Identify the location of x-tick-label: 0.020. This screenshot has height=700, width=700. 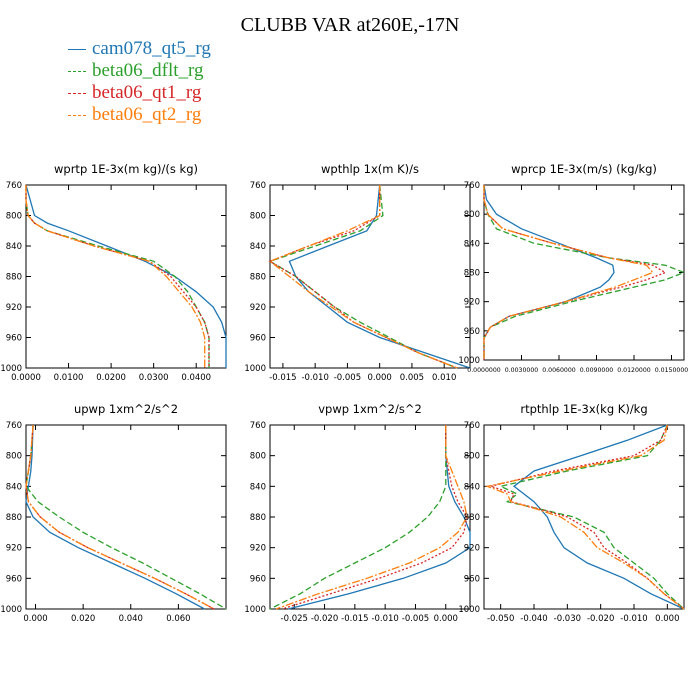
(83, 619).